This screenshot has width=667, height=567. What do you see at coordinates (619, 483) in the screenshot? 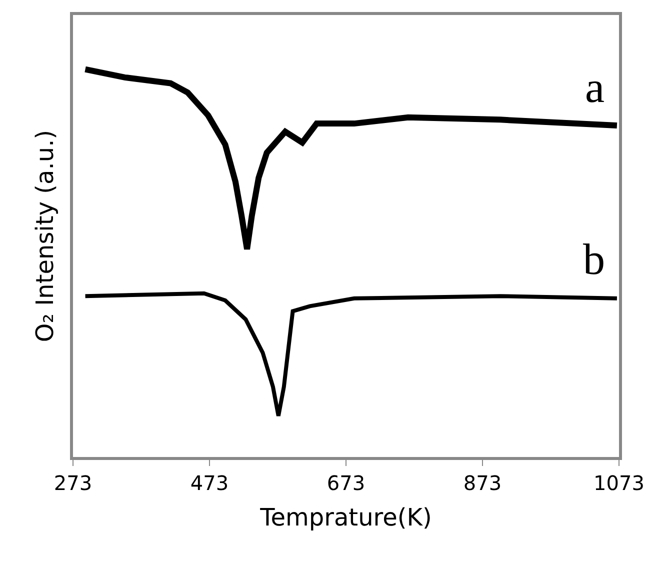
I see `x-tick-label: 1073` at bounding box center [619, 483].